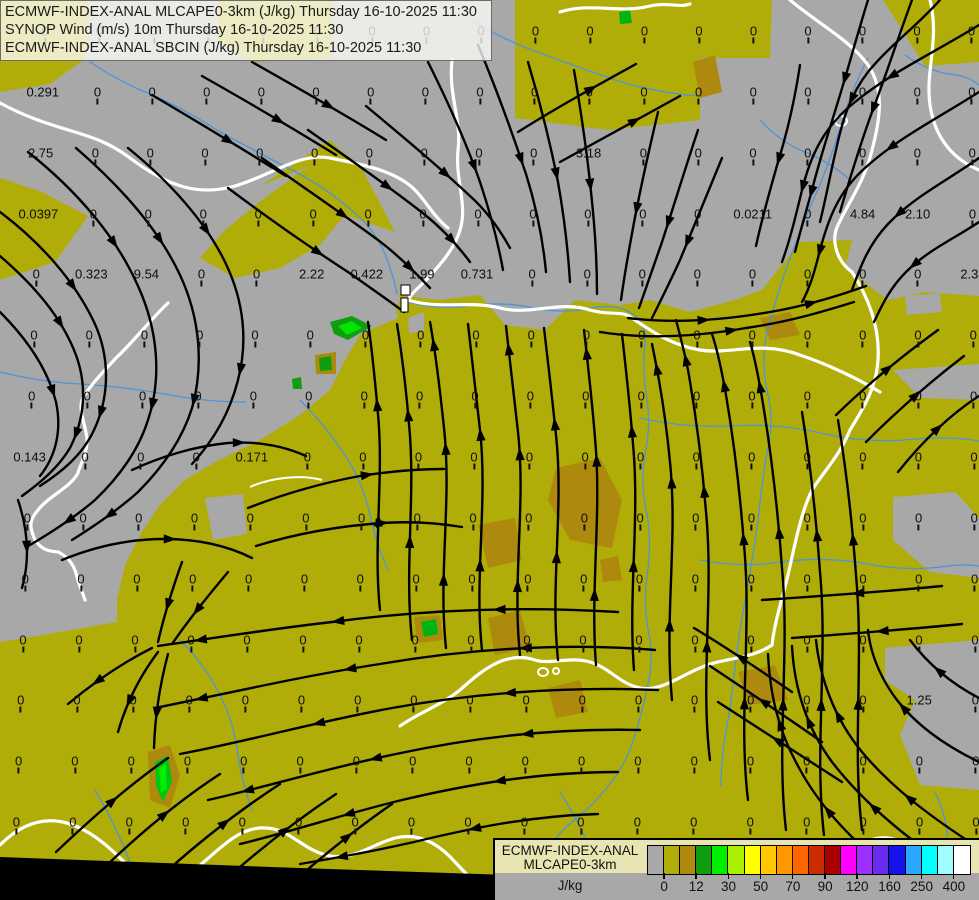 The image size is (979, 900). I want to click on legend-tick-label: 70, so click(793, 886).